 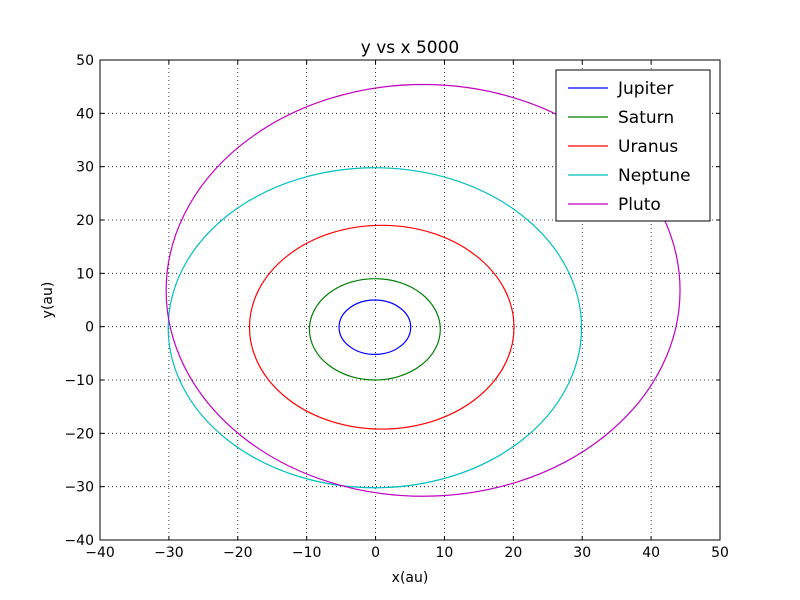 What do you see at coordinates (645, 89) in the screenshot?
I see `legend-label-jupiter: Jupiter` at bounding box center [645, 89].